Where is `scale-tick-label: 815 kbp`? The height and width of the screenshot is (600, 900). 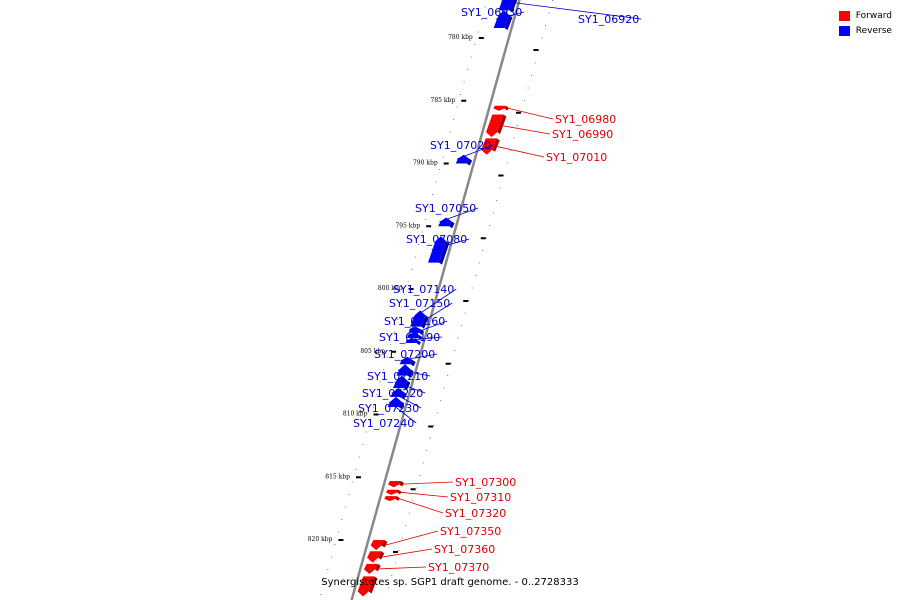 scale-tick-label: 815 kbp is located at coordinates (337, 476).